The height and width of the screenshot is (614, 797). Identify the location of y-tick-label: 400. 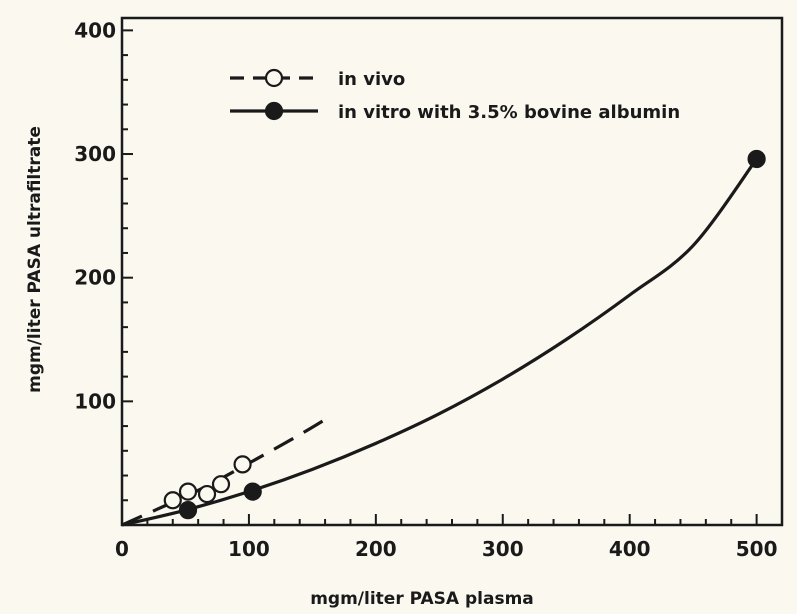
(95, 30).